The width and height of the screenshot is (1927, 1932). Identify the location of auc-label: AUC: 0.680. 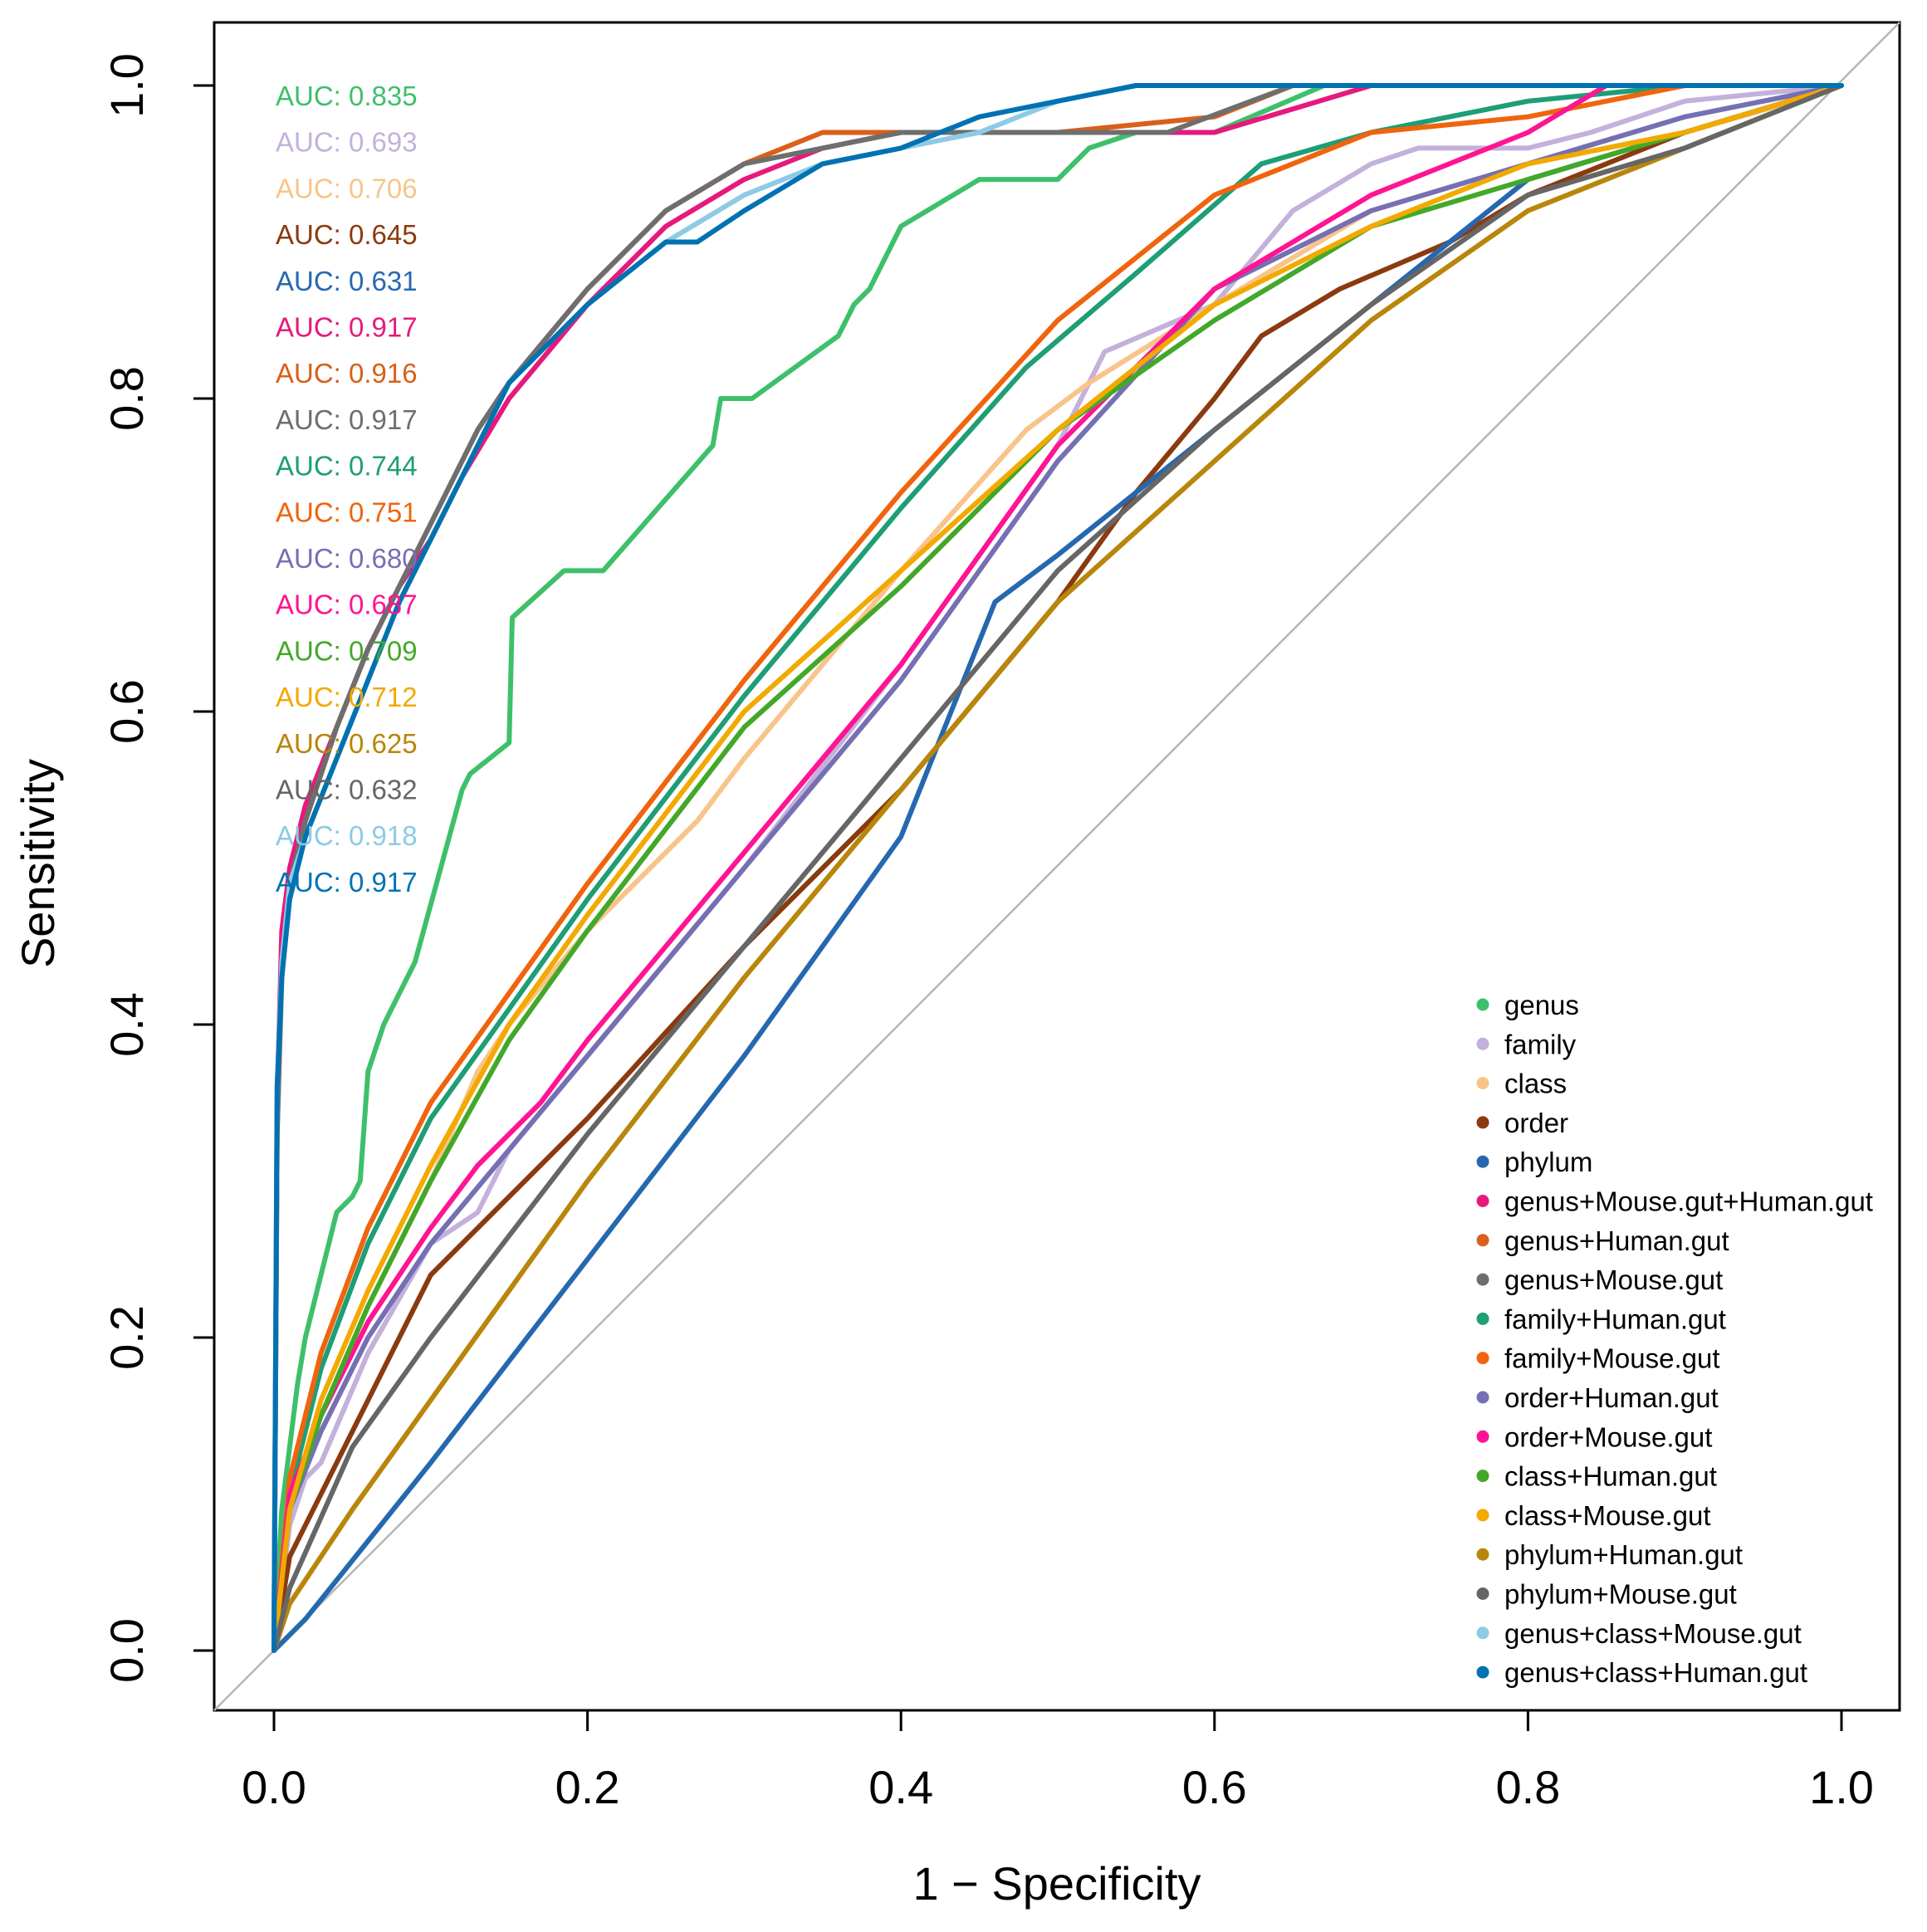
(347, 558).